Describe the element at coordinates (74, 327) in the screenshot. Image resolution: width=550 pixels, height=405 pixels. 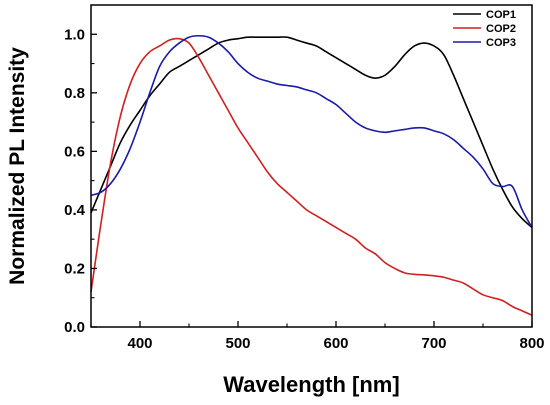
I see `y-tick-label-0: 0.0` at that location.